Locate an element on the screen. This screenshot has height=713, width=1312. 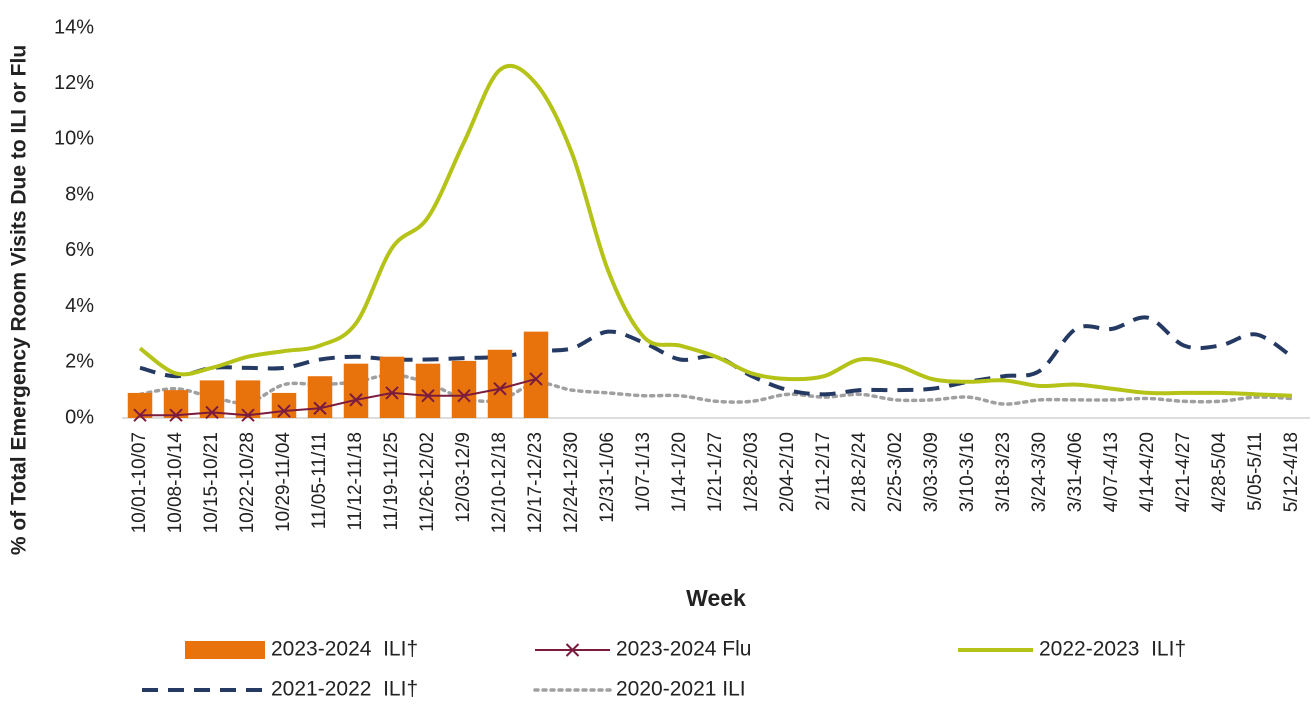
x-tick-label: 12/24-12/30 is located at coordinates (571, 482).